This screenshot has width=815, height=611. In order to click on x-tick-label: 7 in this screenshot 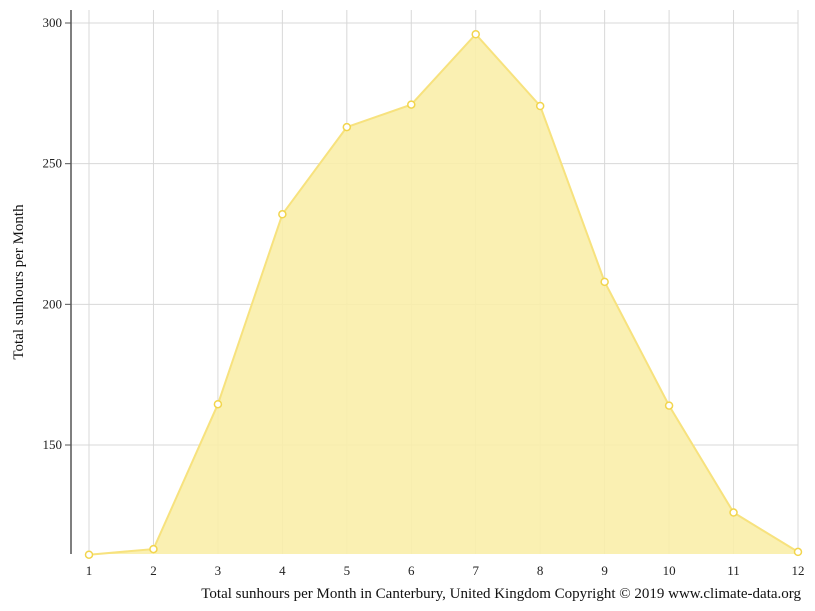, I will do `click(475, 570)`.